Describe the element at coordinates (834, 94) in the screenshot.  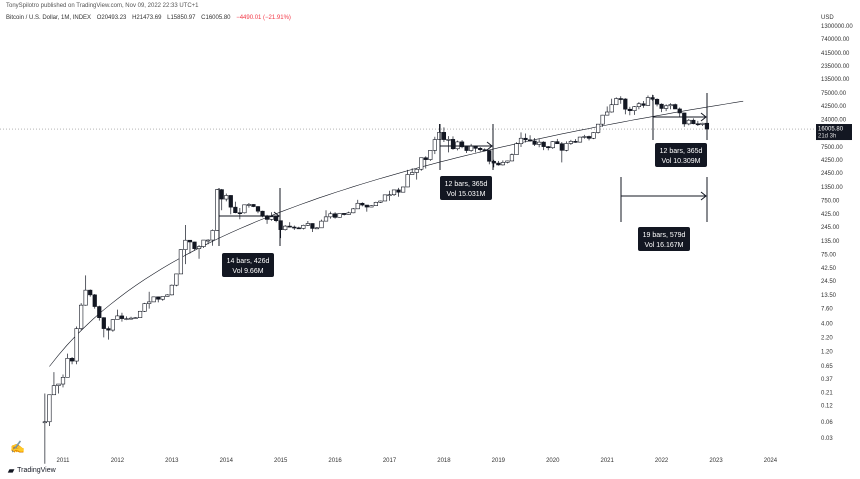
I see `price-axis-tick: 75000.00` at that location.